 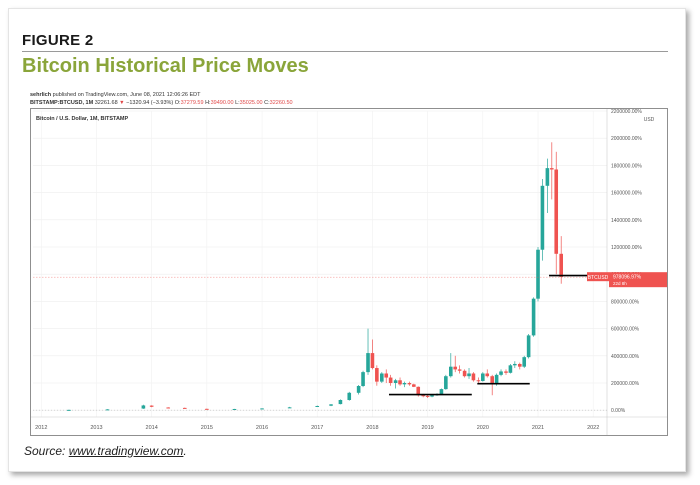 What do you see at coordinates (208, 103) in the screenshot?
I see `high-label: H:` at bounding box center [208, 103].